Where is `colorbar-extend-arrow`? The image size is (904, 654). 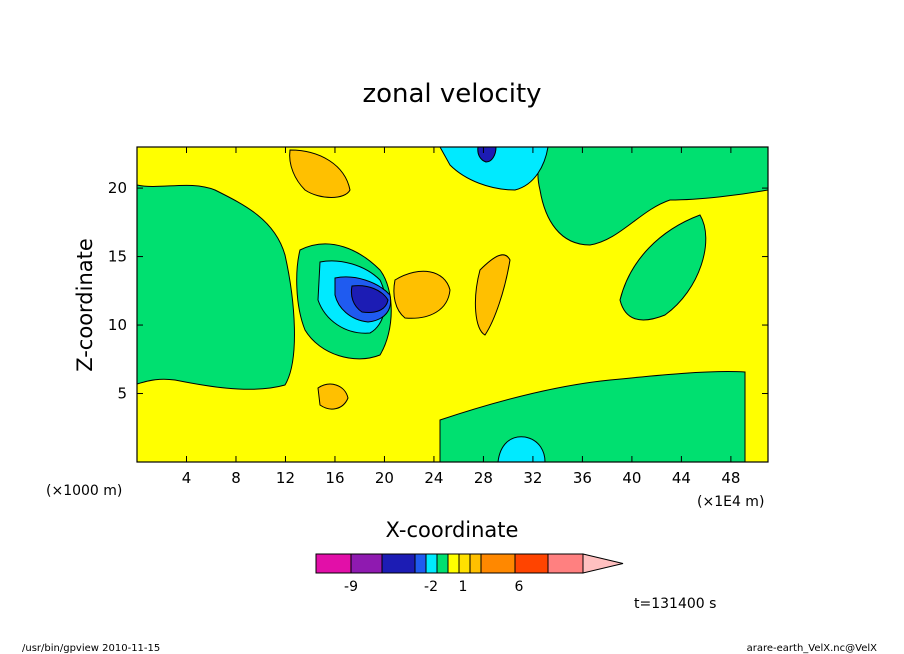 colorbar-extend-arrow is located at coordinates (603, 563).